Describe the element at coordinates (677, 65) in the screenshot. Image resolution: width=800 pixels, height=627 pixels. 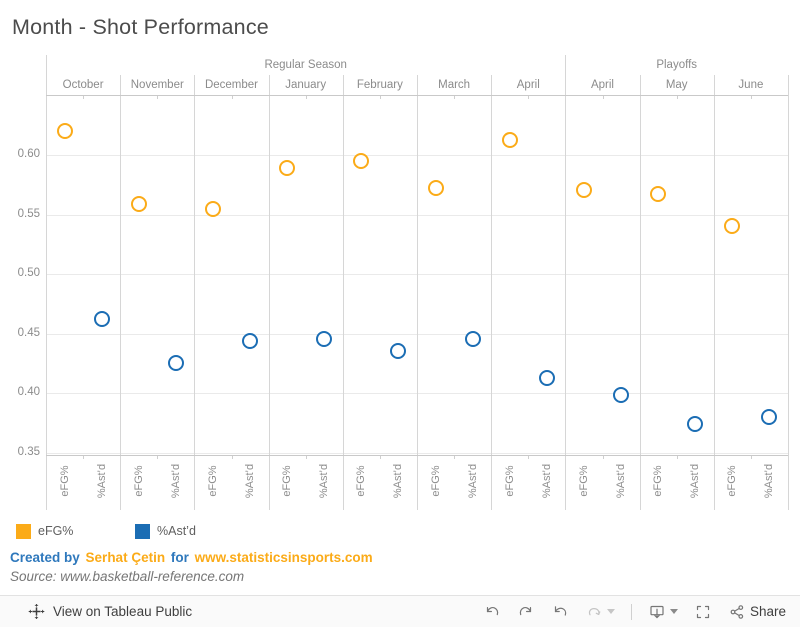
I see `group-header: Playoffs` at that location.